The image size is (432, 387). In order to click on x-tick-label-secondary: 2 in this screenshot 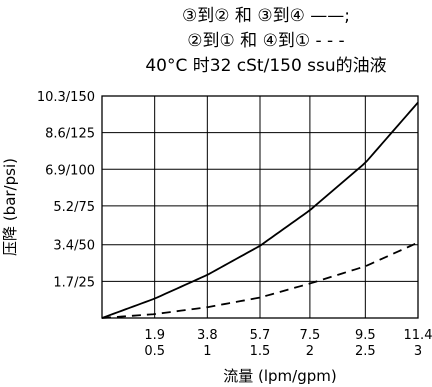, I will do `click(310, 351)`.